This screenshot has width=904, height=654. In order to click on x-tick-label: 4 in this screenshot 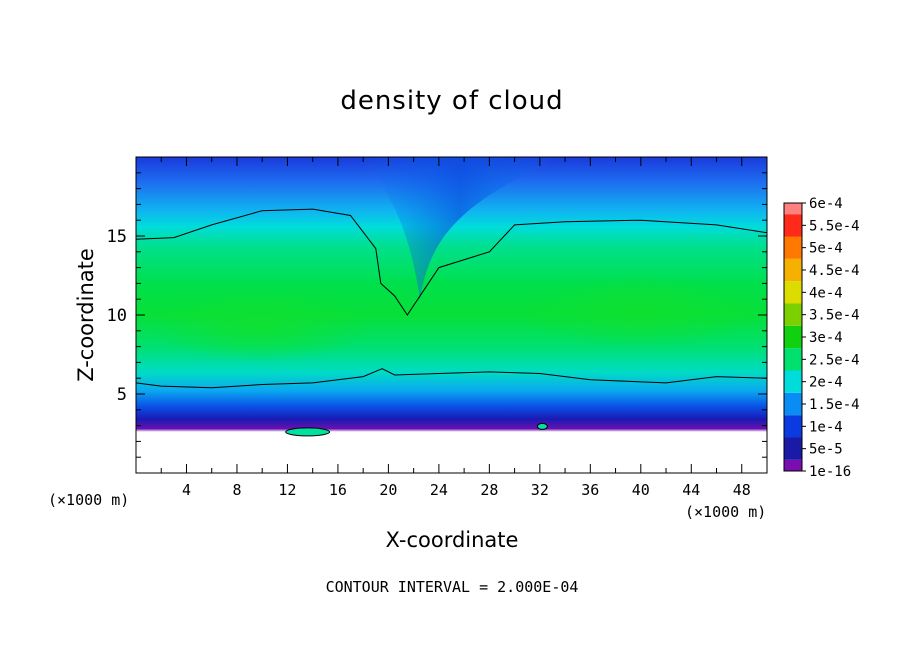, I will do `click(186, 490)`.